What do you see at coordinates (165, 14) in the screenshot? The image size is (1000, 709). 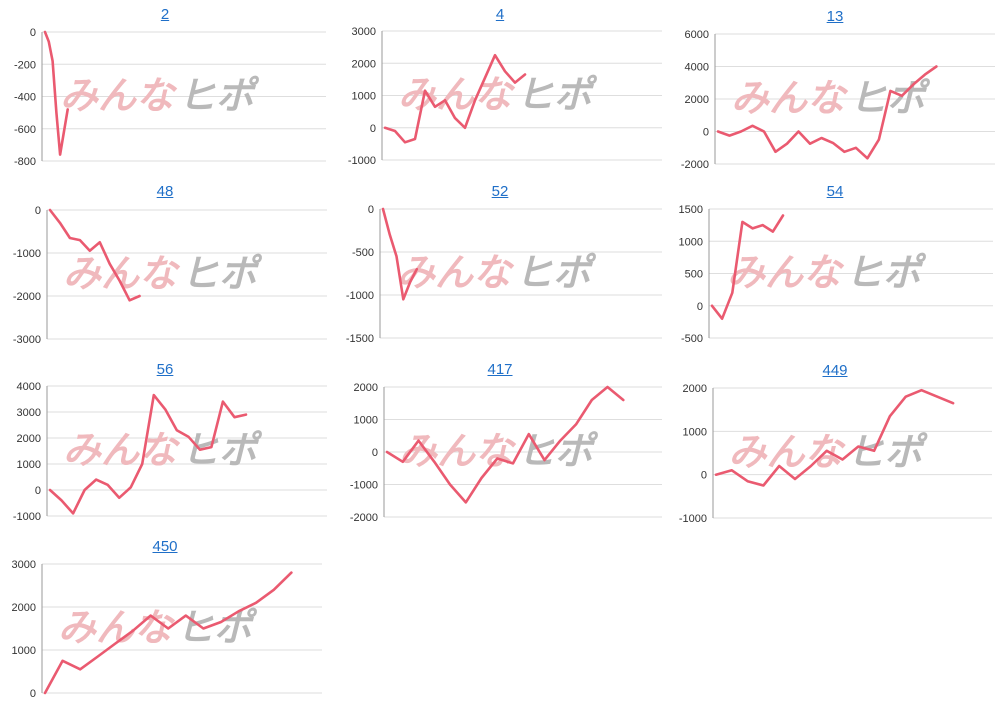 I see `chart-title-link: 2` at bounding box center [165, 14].